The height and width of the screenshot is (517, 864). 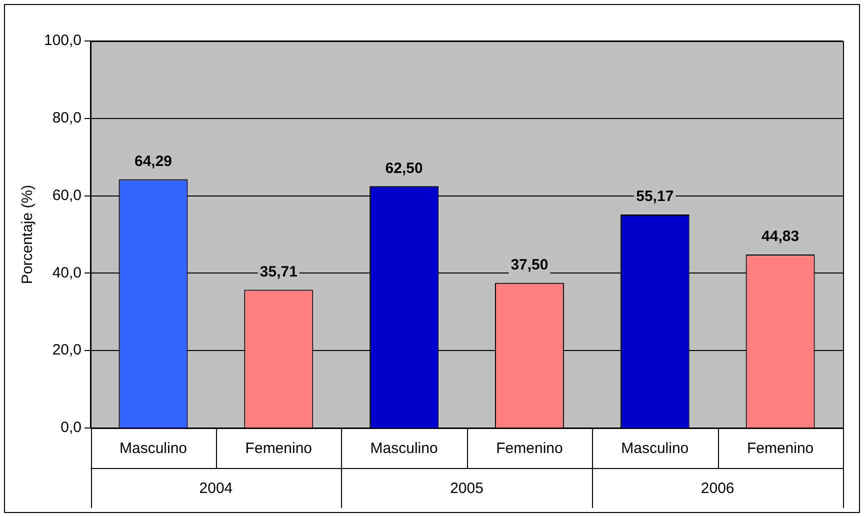 I want to click on y-tick-label: 80,0, so click(x=67, y=118).